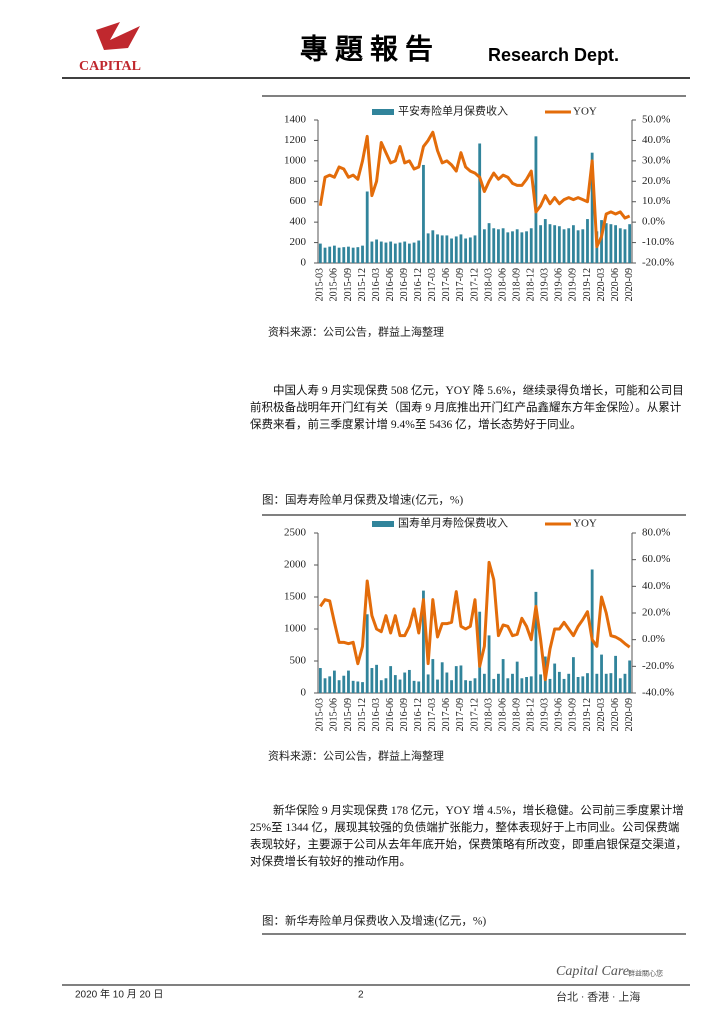 The image size is (724, 1024). Describe the element at coordinates (119, 994) in the screenshot. I see `footer-date: 2020 年 10 月 20 日` at that location.